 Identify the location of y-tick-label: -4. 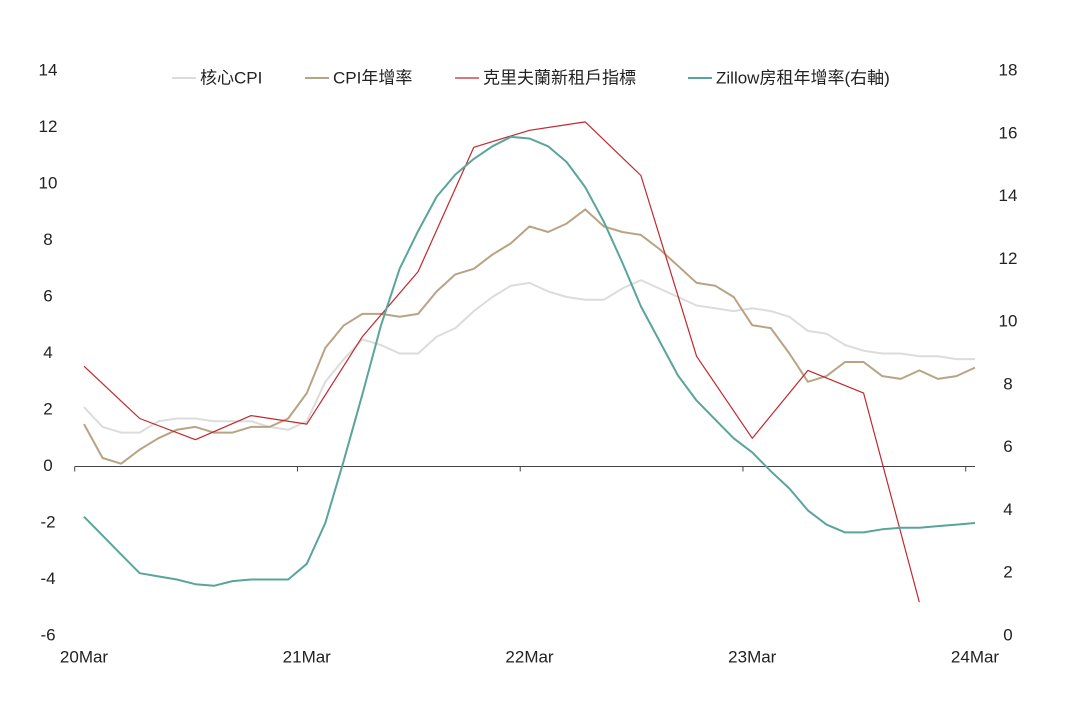
(47, 578).